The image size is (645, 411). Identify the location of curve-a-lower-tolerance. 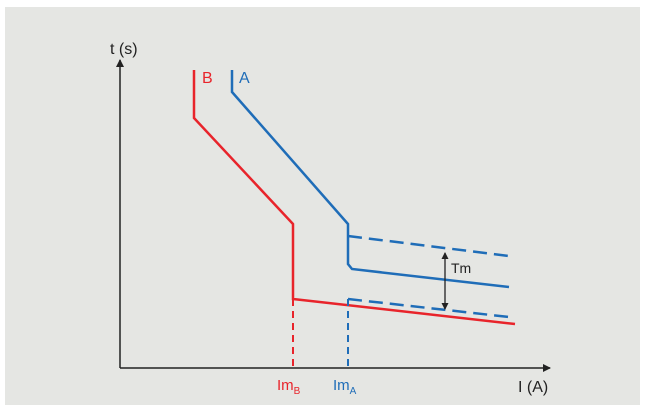
(428, 308).